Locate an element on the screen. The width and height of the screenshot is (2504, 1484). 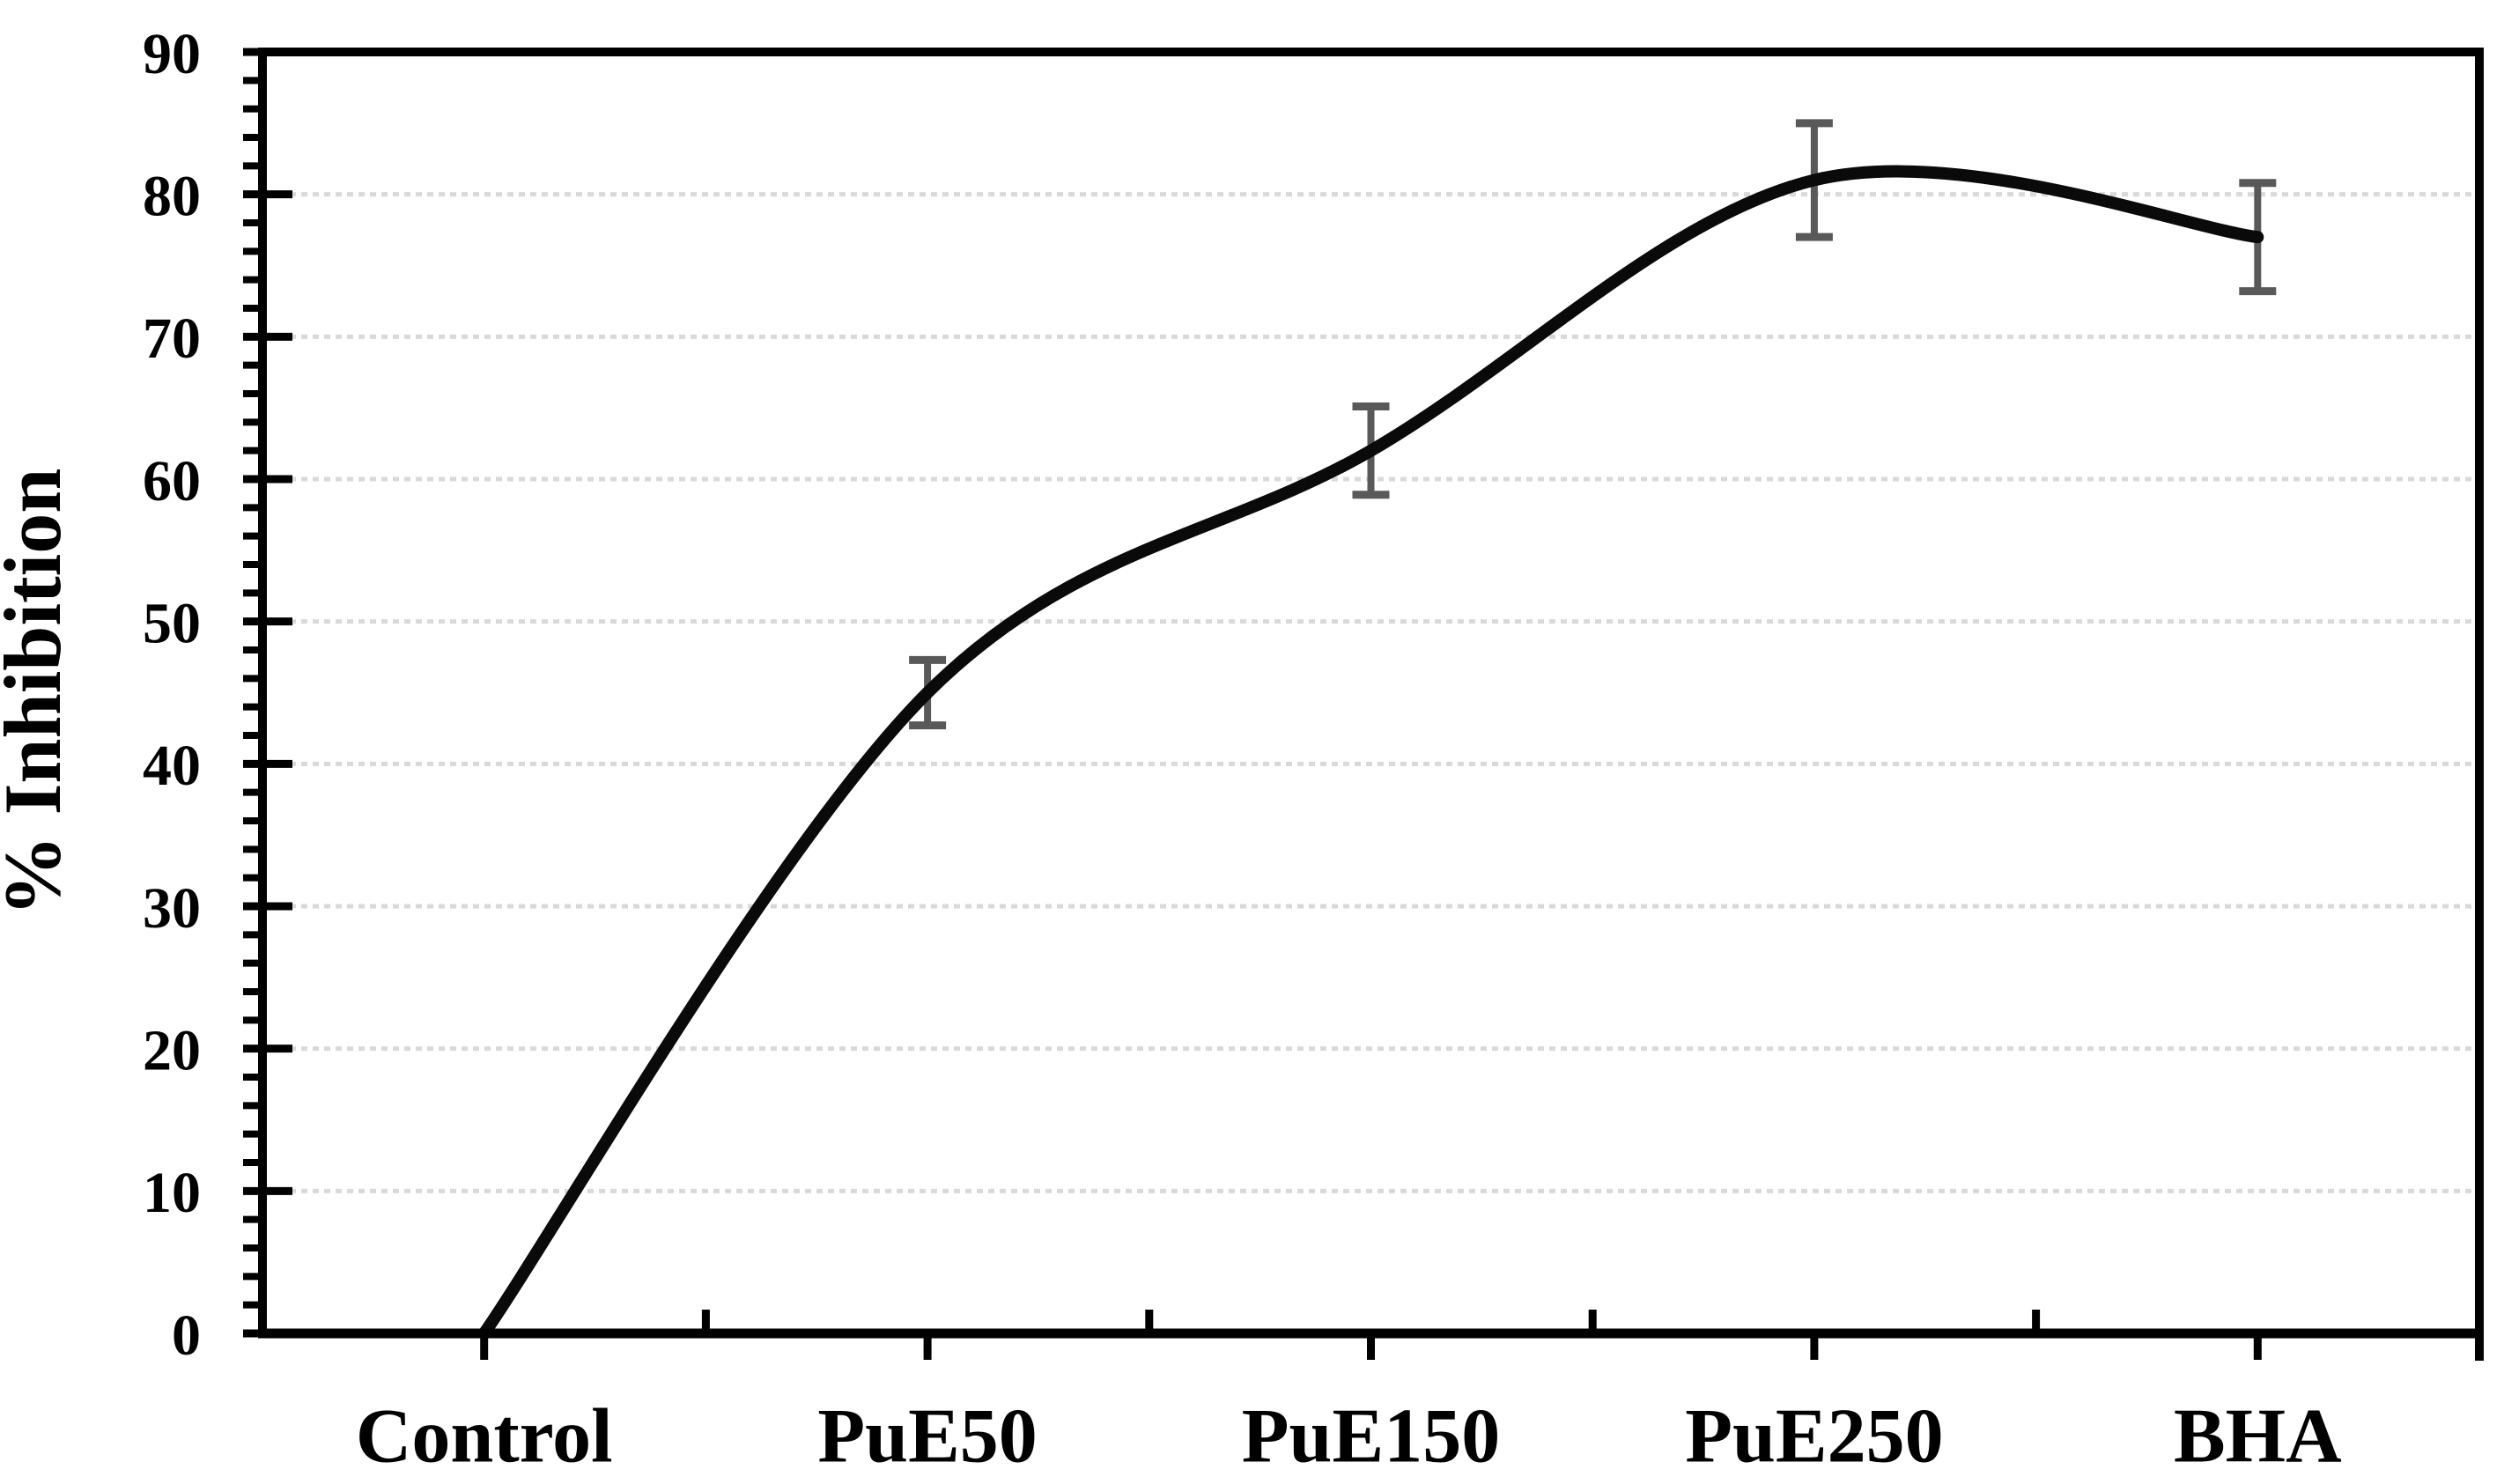
x-tick-label-PuE50: PuE50 is located at coordinates (927, 1437).